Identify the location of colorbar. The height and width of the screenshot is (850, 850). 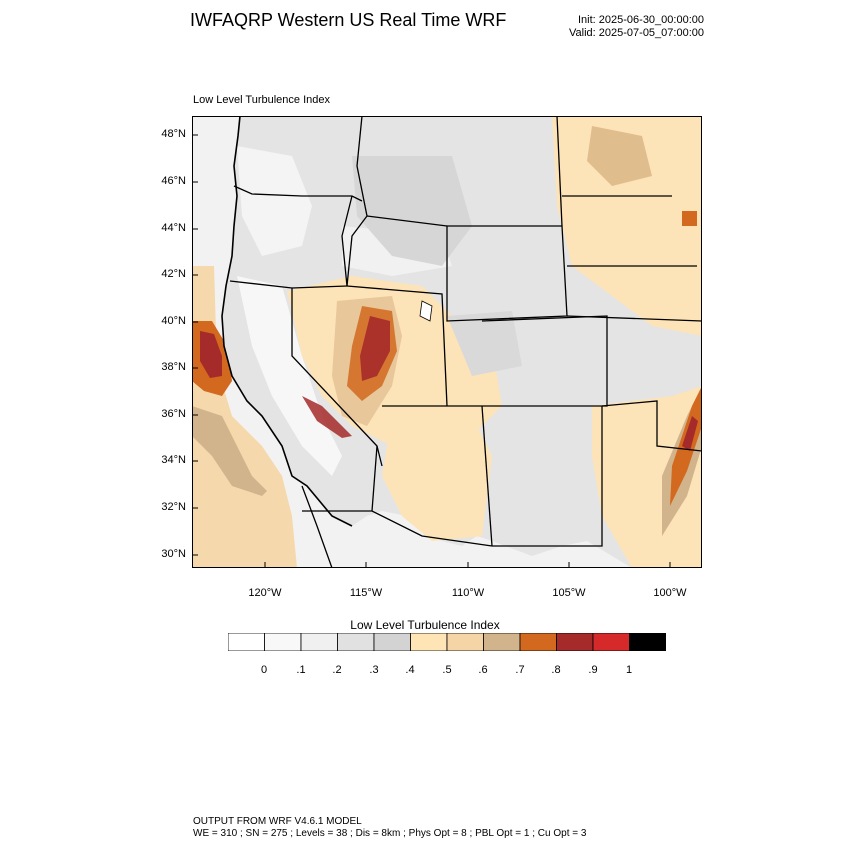
(447, 642).